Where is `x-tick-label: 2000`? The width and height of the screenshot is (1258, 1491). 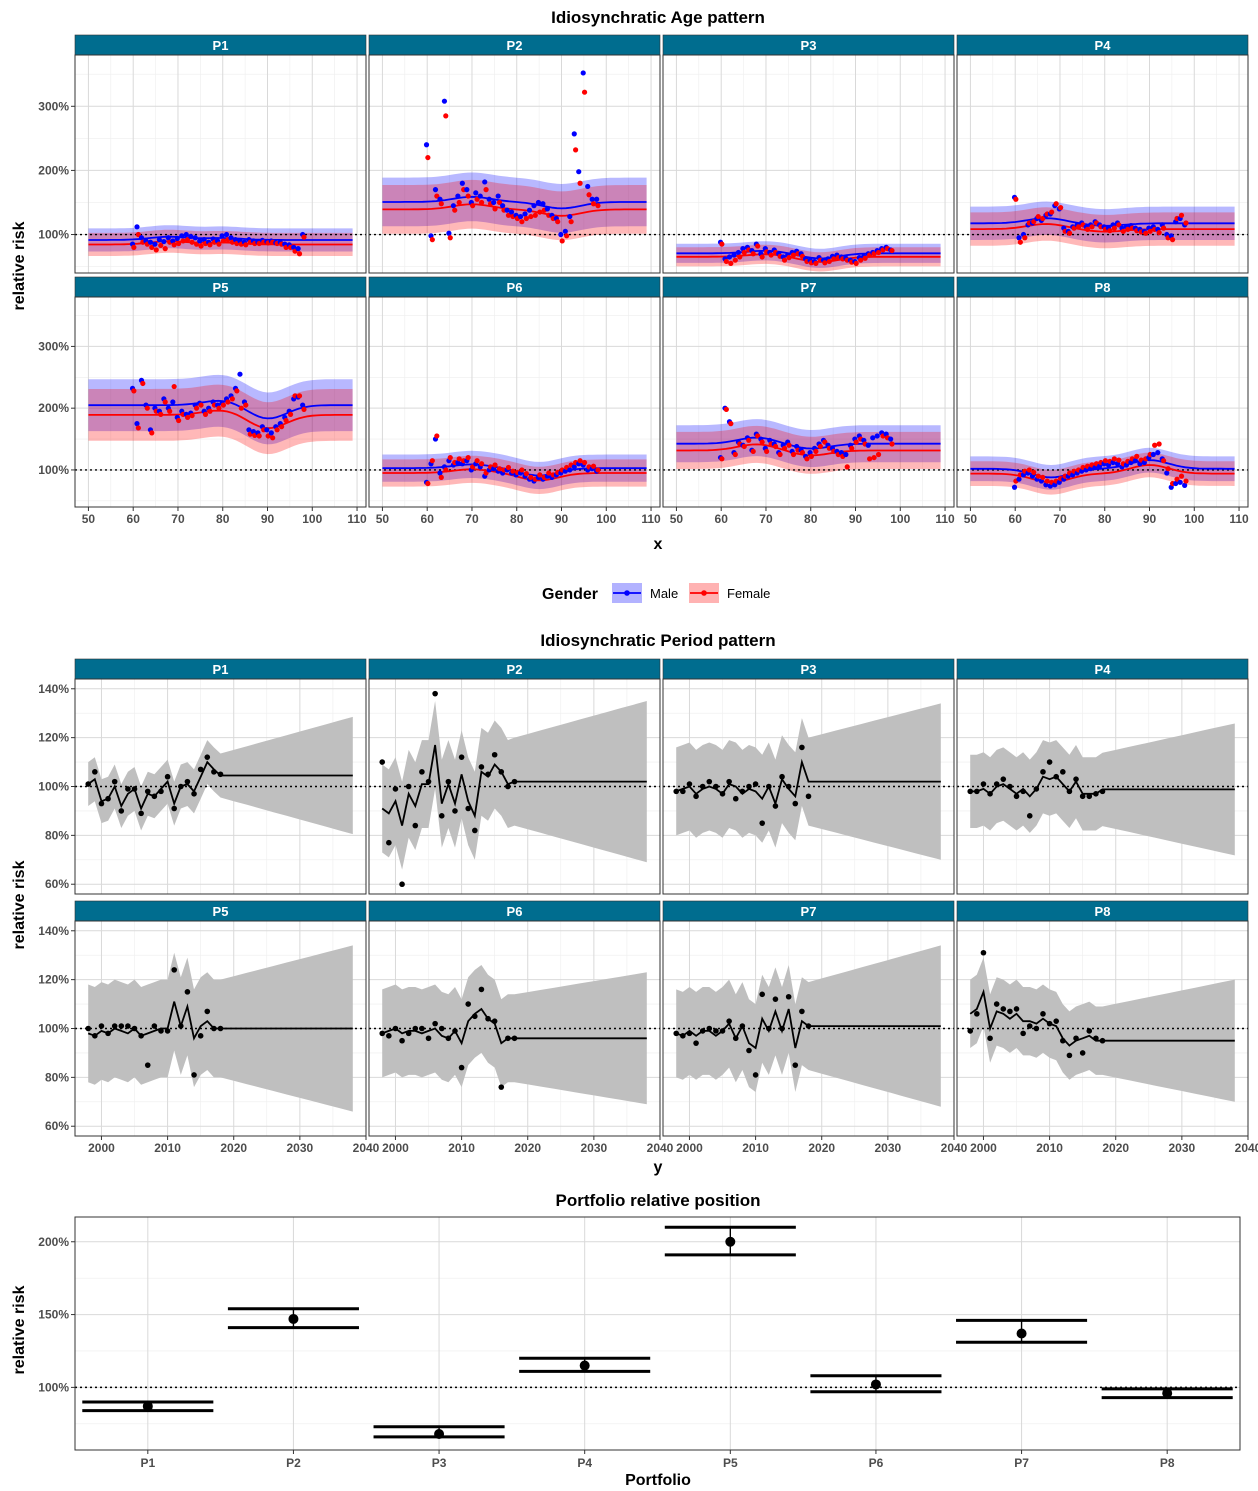 x-tick-label: 2000 is located at coordinates (101, 1148).